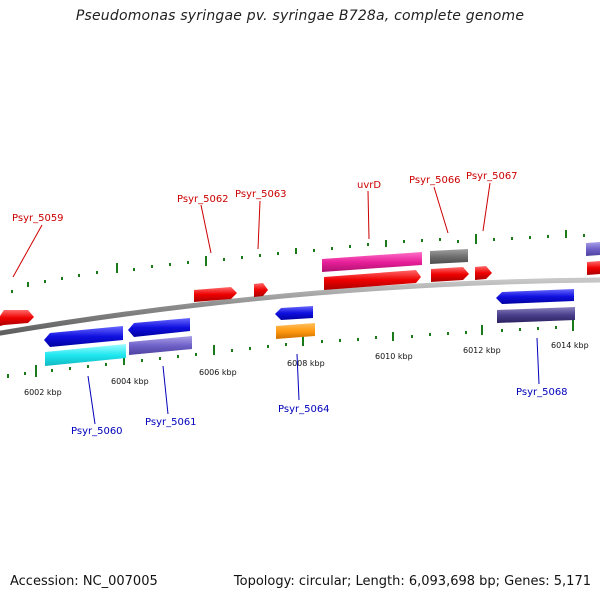 The height and width of the screenshot is (600, 600). I want to click on gene-psyr-5059-arrow, so click(17, 318).